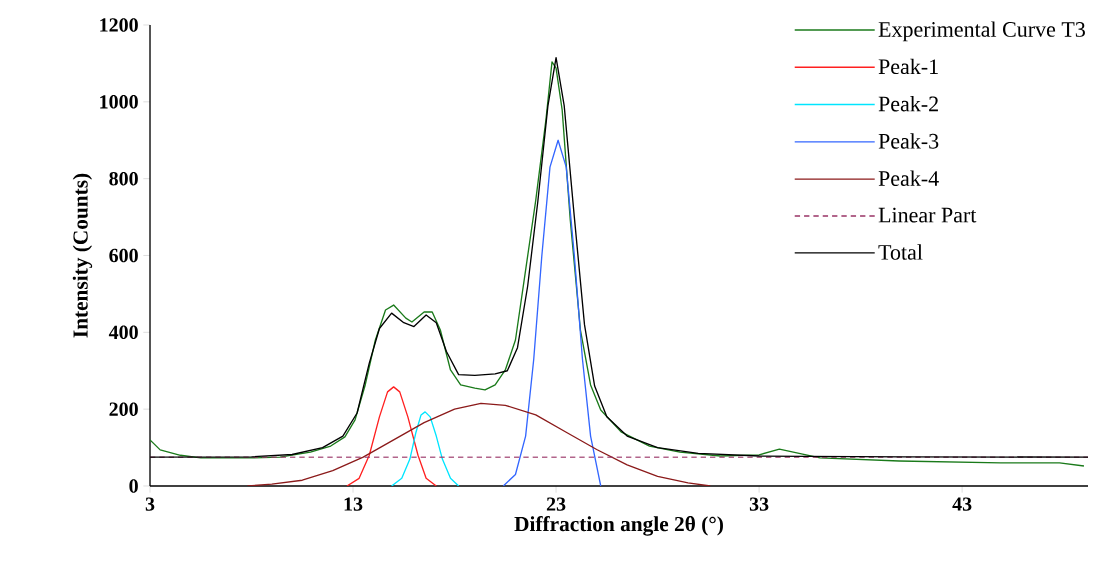 Image resolution: width=1094 pixels, height=583 pixels. What do you see at coordinates (150, 504) in the screenshot?
I see `x-tick-label: 3` at bounding box center [150, 504].